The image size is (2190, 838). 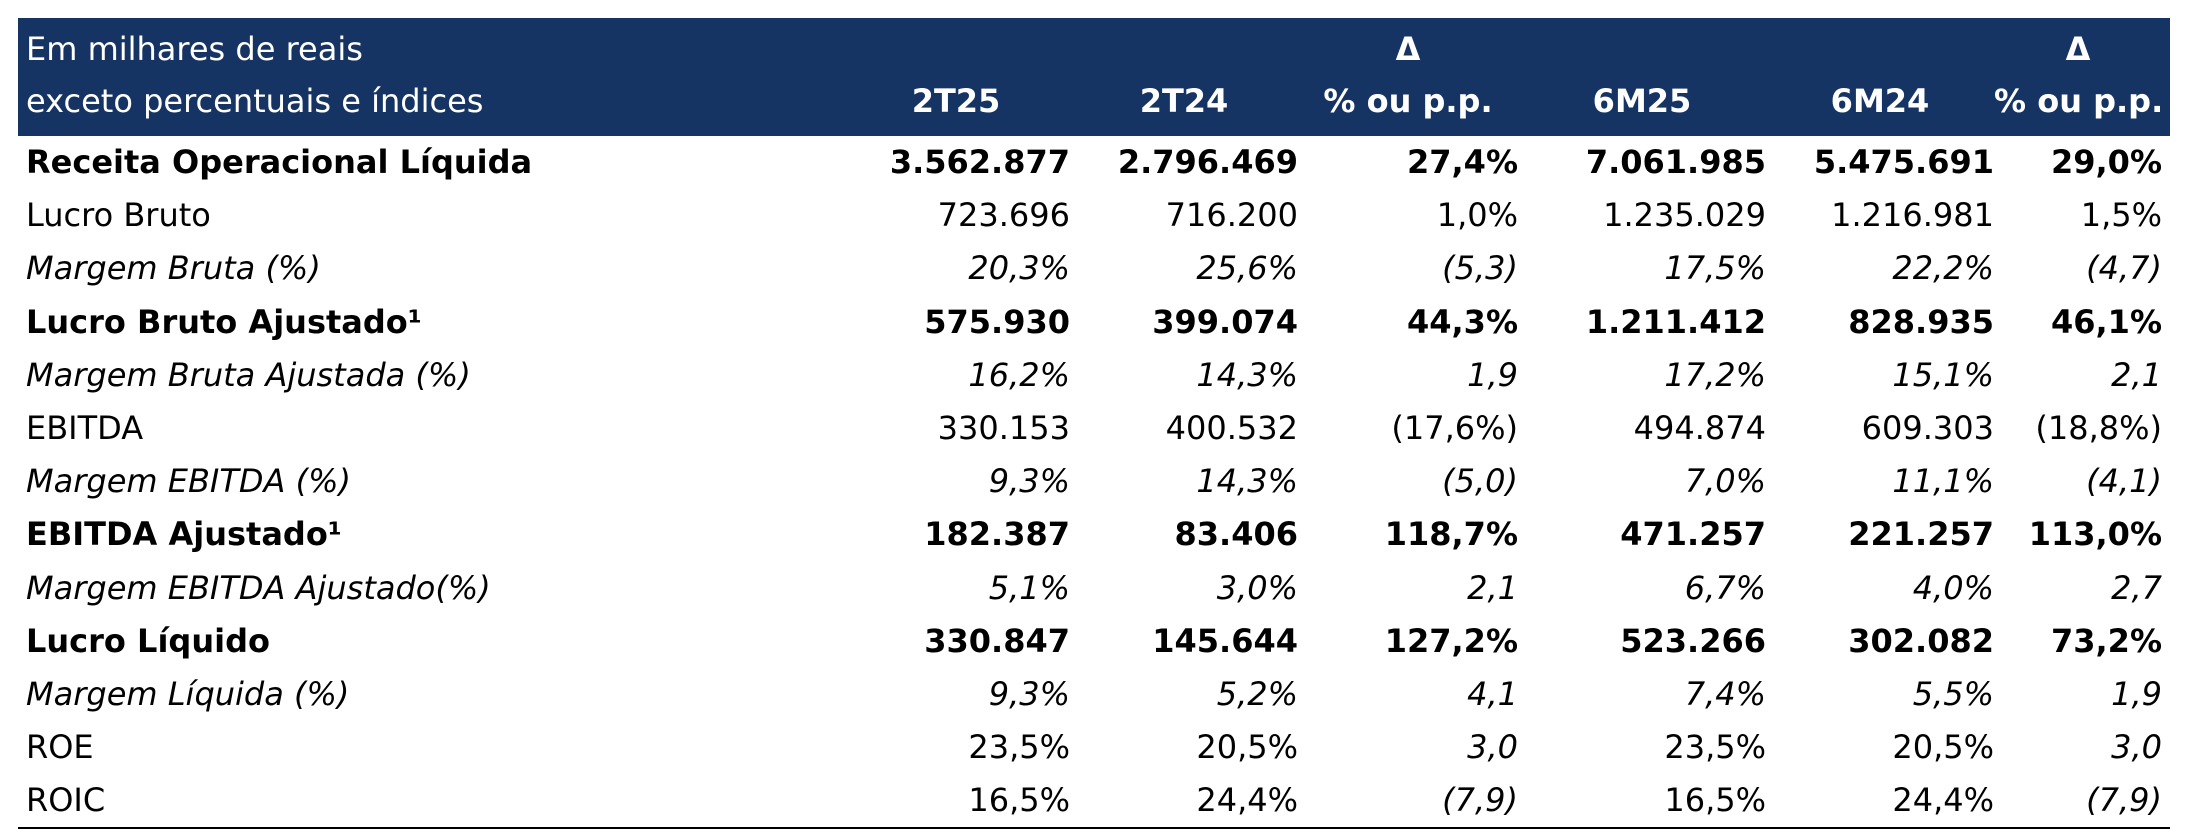 I want to click on cell-delta-semester: (4,7), so click(x=2124, y=268).